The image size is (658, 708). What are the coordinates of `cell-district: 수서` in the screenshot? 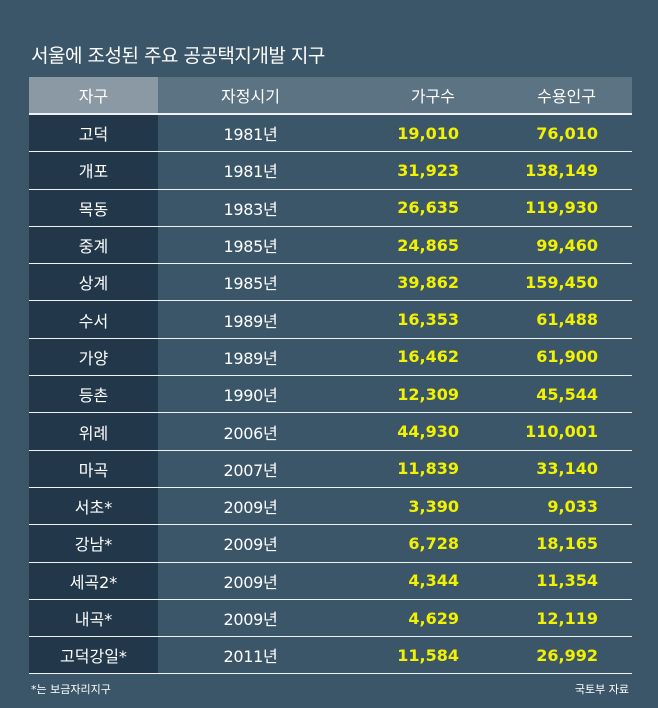 It's located at (93, 319).